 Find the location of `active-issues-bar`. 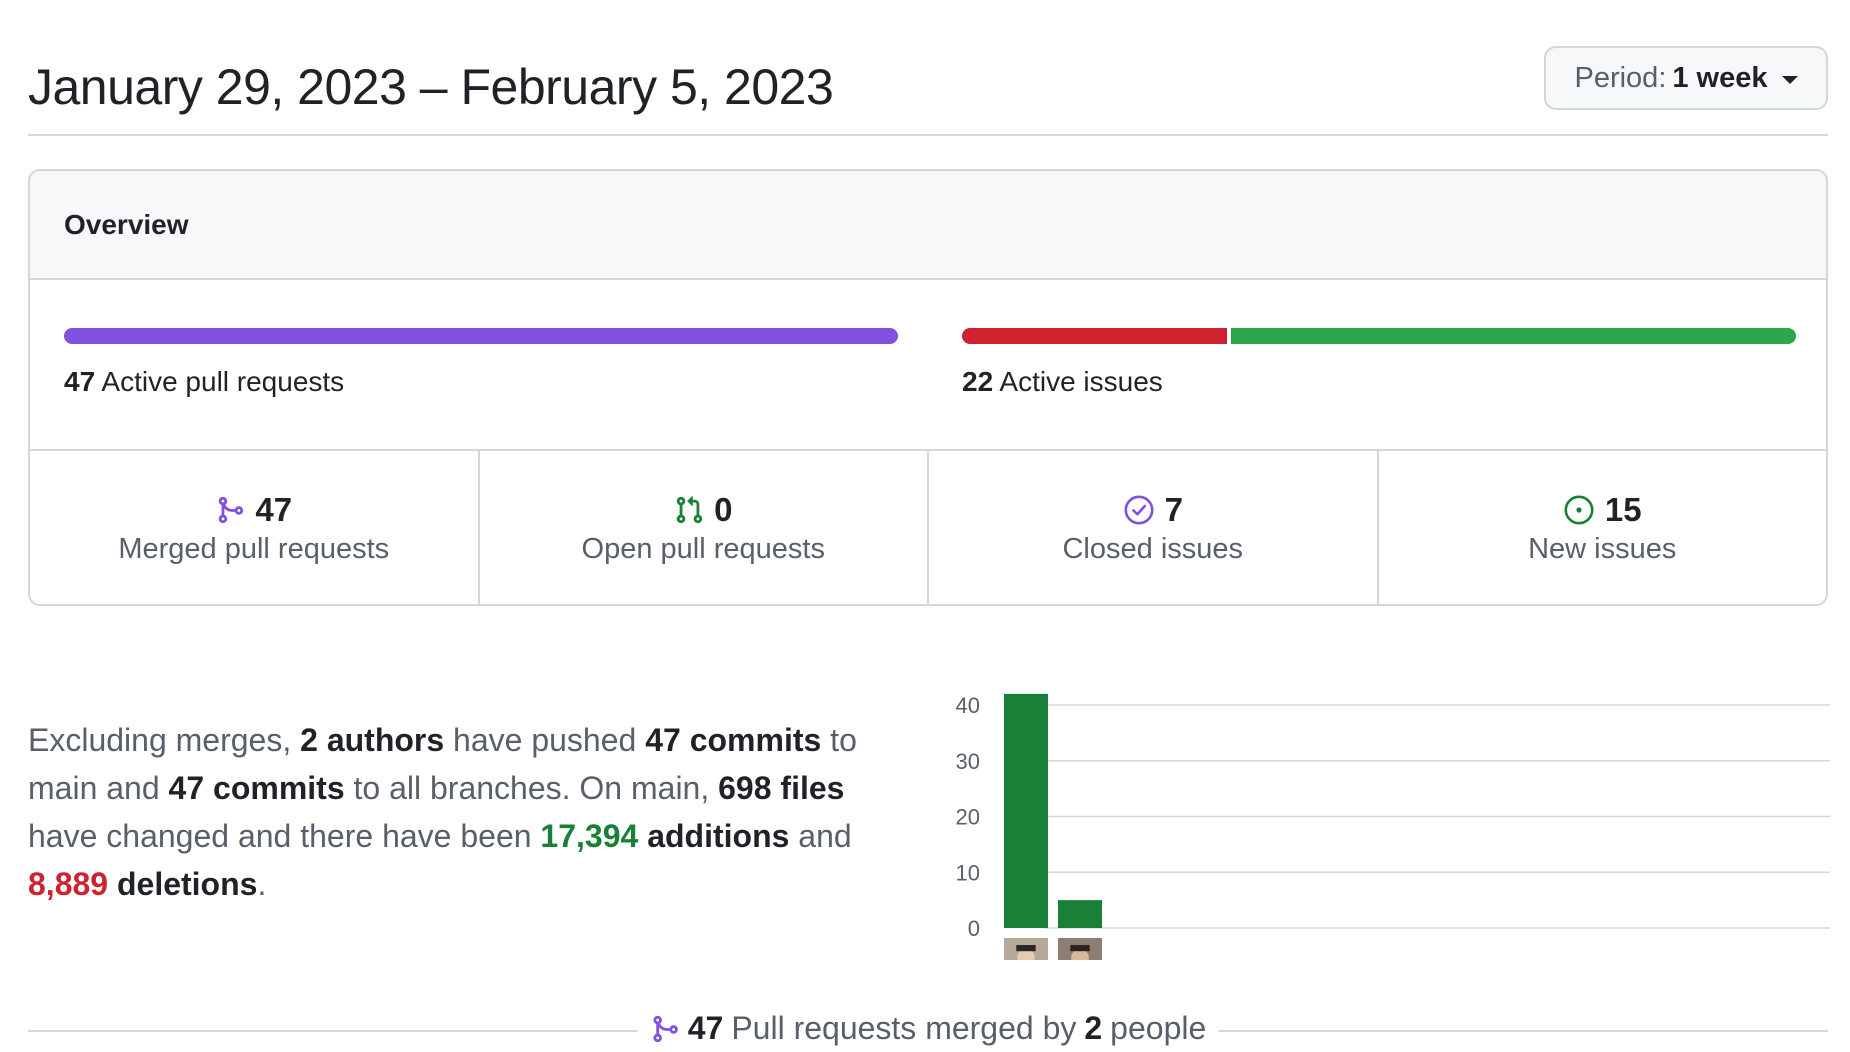

active-issues-bar is located at coordinates (1379, 336).